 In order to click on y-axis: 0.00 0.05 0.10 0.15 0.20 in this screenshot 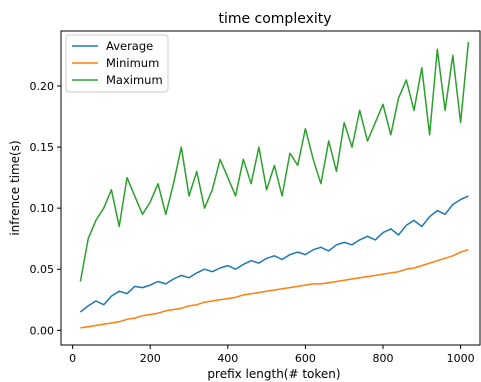, I will do `click(45, 208)`.